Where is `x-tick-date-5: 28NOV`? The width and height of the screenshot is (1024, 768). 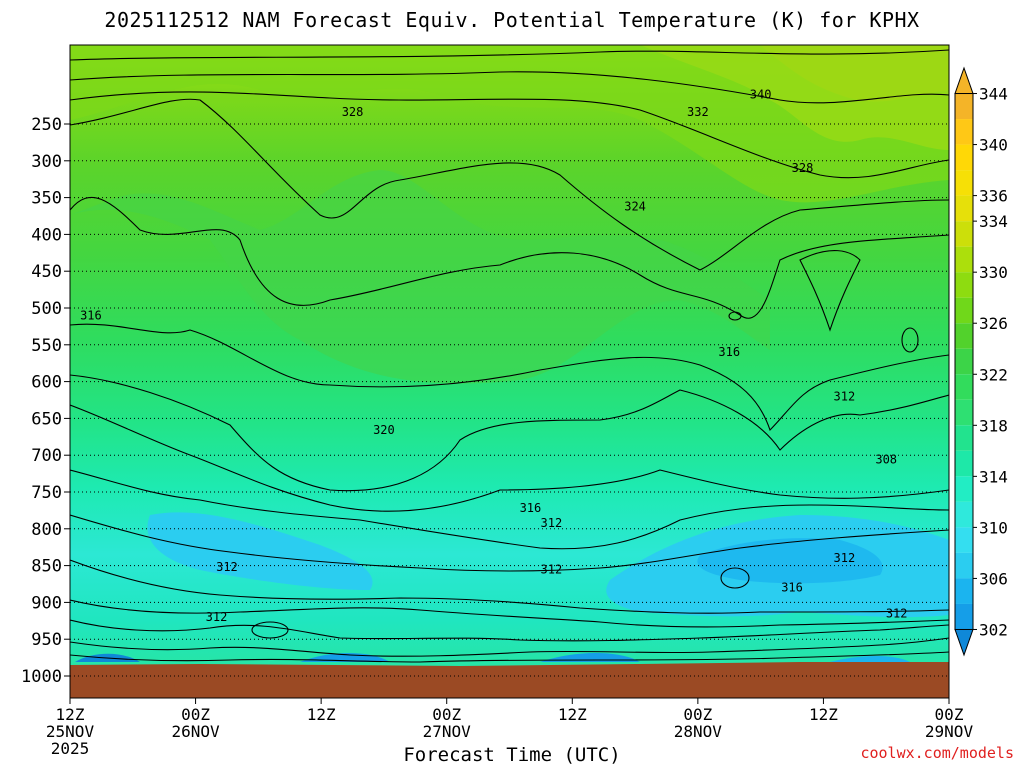 x-tick-date-5: 28NOV is located at coordinates (698, 731).